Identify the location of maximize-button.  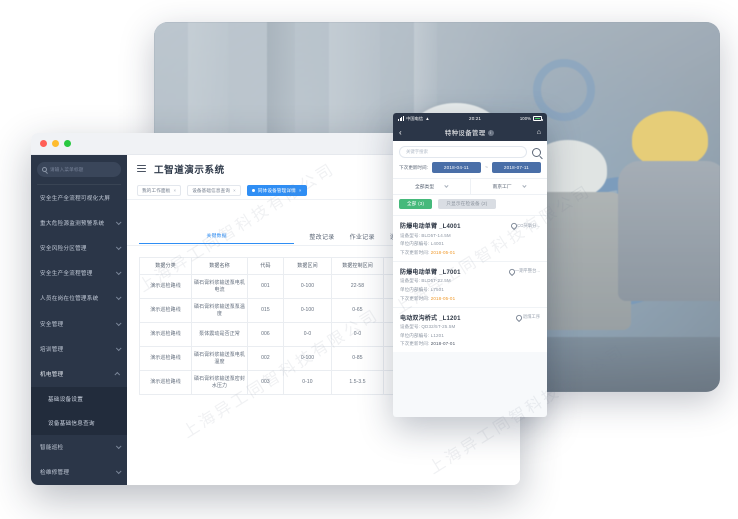
(67, 143).